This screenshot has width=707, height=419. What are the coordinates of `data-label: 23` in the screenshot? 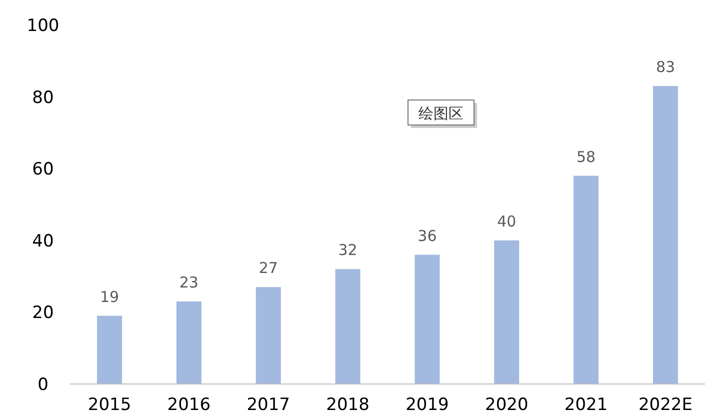 It's located at (188, 282).